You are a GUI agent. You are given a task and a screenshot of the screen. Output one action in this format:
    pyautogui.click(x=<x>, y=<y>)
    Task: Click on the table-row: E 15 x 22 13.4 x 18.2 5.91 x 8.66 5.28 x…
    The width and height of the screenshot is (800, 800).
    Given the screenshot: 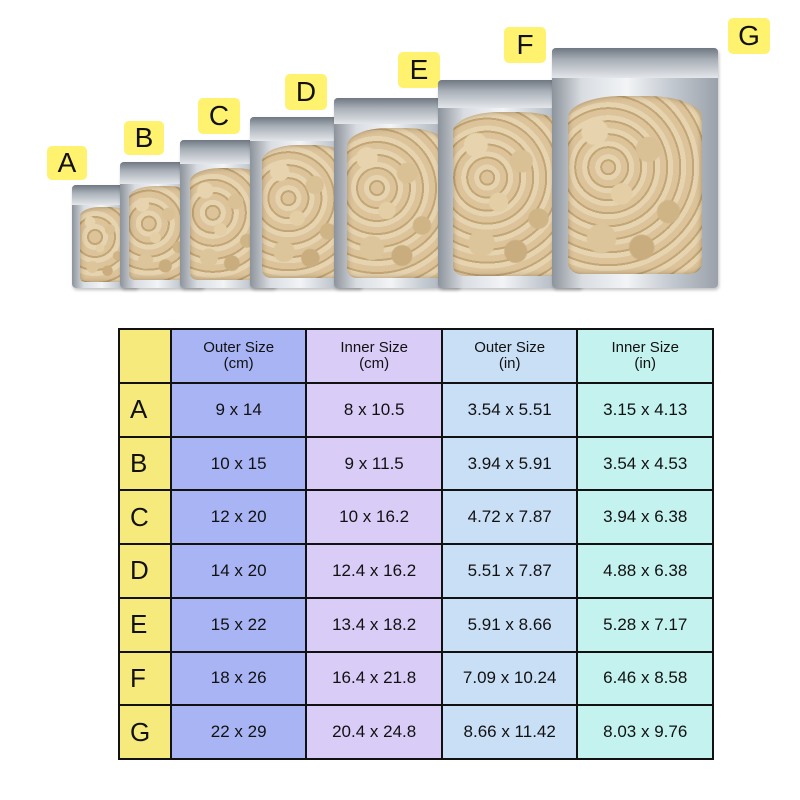 What is the action you would take?
    pyautogui.click(x=416, y=624)
    